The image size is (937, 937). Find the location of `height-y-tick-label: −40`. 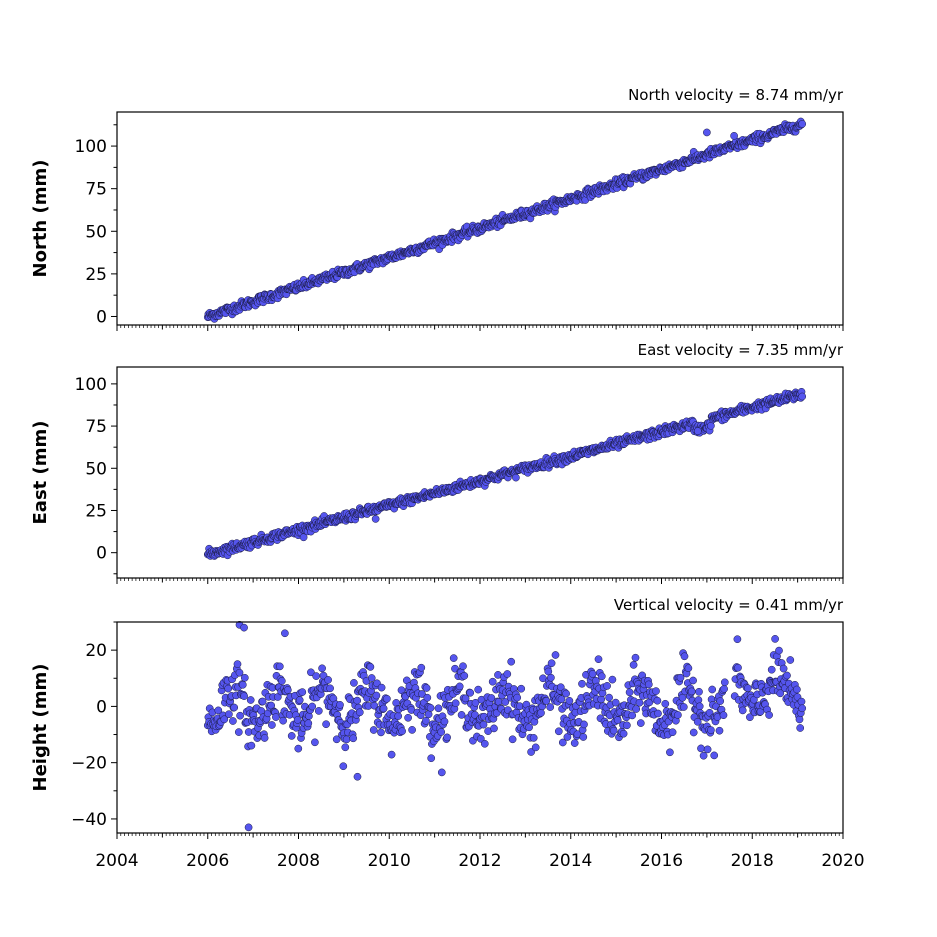

height-y-tick-label: −40 is located at coordinates (89, 820).